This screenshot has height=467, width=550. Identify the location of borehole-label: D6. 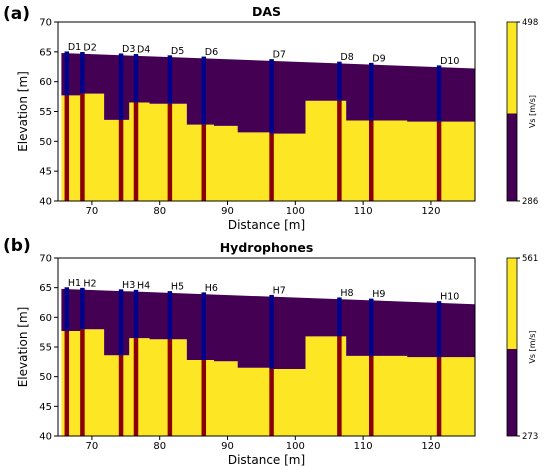
(211, 52).